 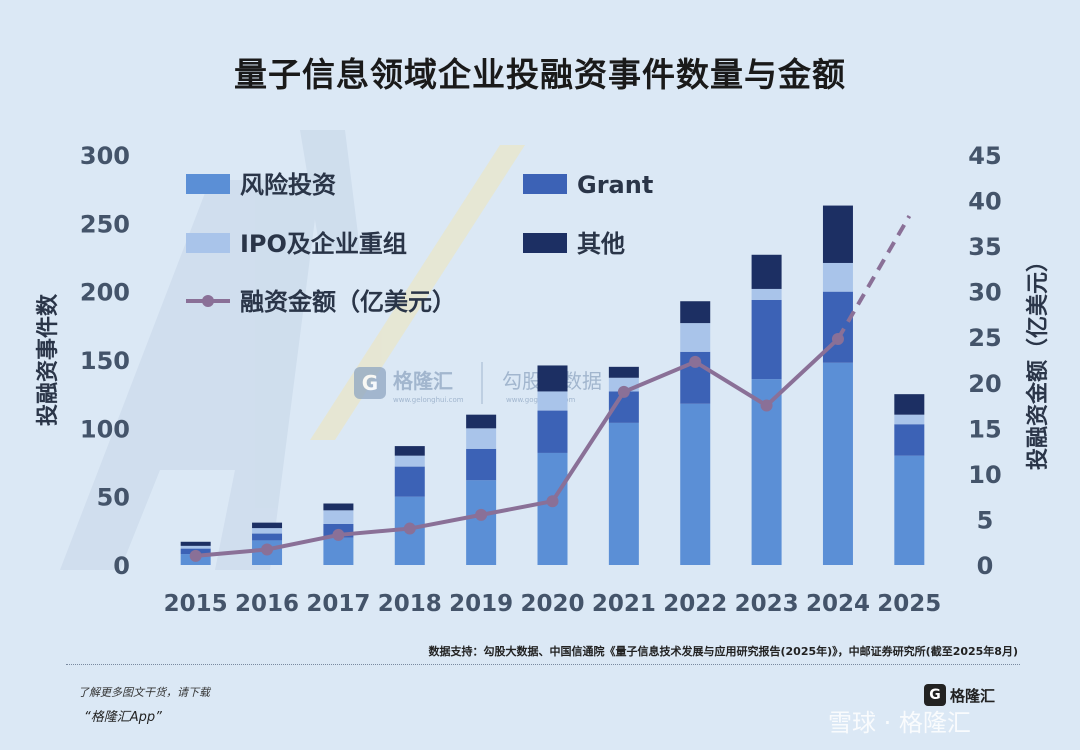 I want to click on legend-label-ipo: IPO及企业重组, so click(x=323, y=244).